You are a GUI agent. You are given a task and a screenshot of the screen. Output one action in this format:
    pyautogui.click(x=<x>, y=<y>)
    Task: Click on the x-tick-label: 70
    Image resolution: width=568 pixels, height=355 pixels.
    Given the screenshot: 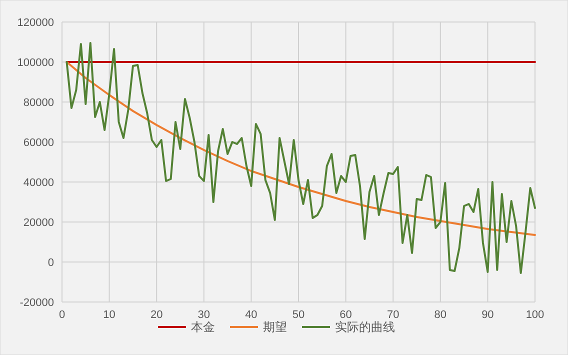 What is the action you would take?
    pyautogui.click(x=393, y=315)
    